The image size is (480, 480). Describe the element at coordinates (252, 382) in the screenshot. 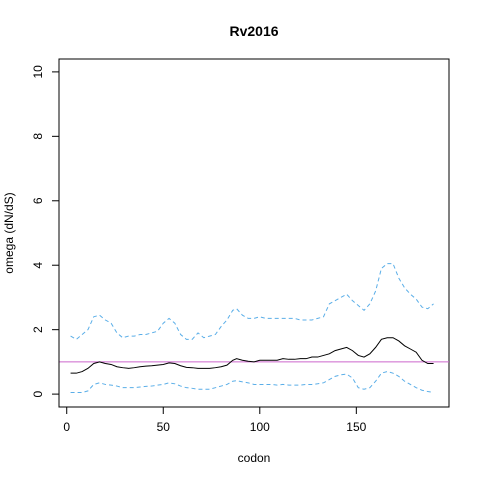

I see `series-line-lower-bound` at that location.